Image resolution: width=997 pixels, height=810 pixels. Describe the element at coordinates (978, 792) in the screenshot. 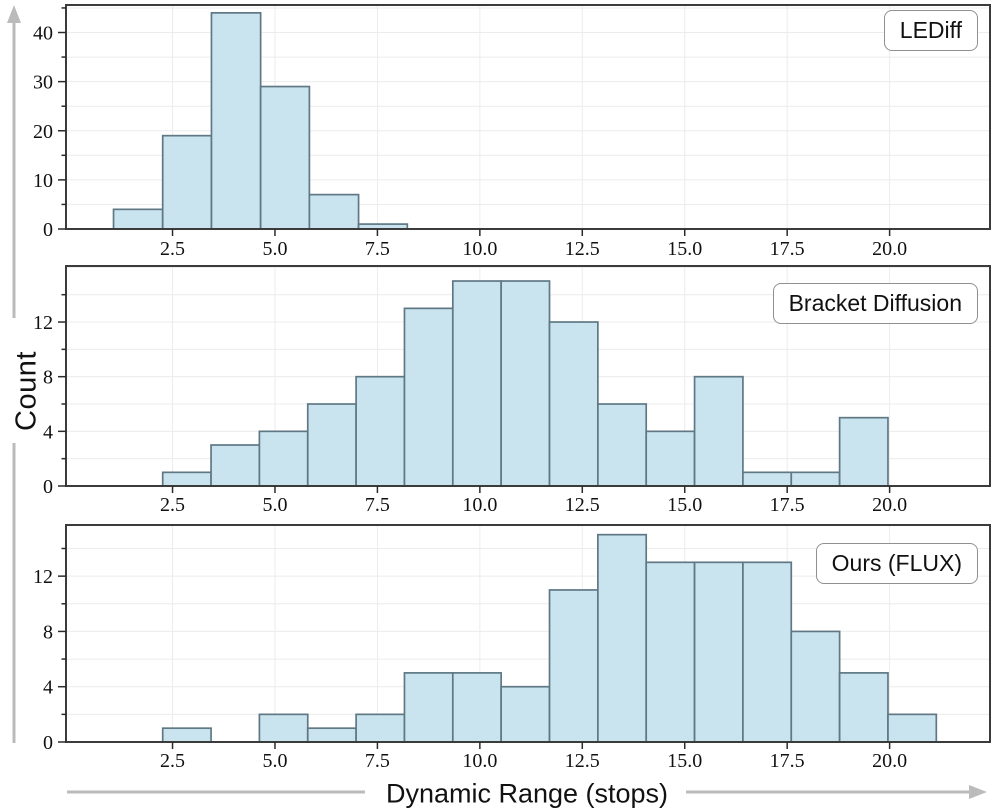

I see `x-axis-arrowhead` at that location.